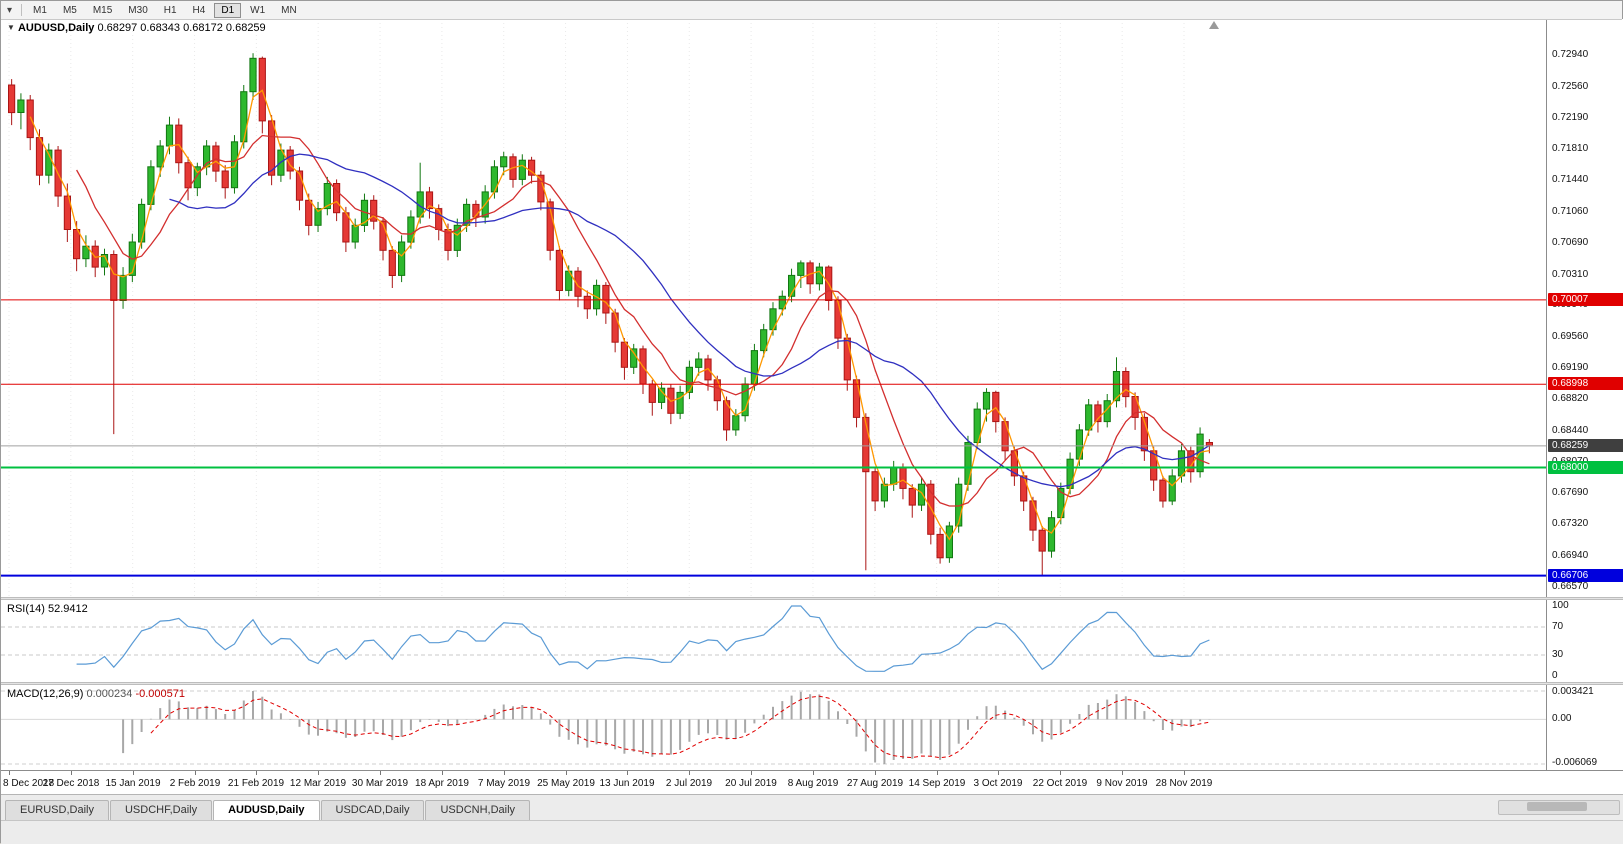  I want to click on price-axis-label: 0.71060, so click(1570, 211).